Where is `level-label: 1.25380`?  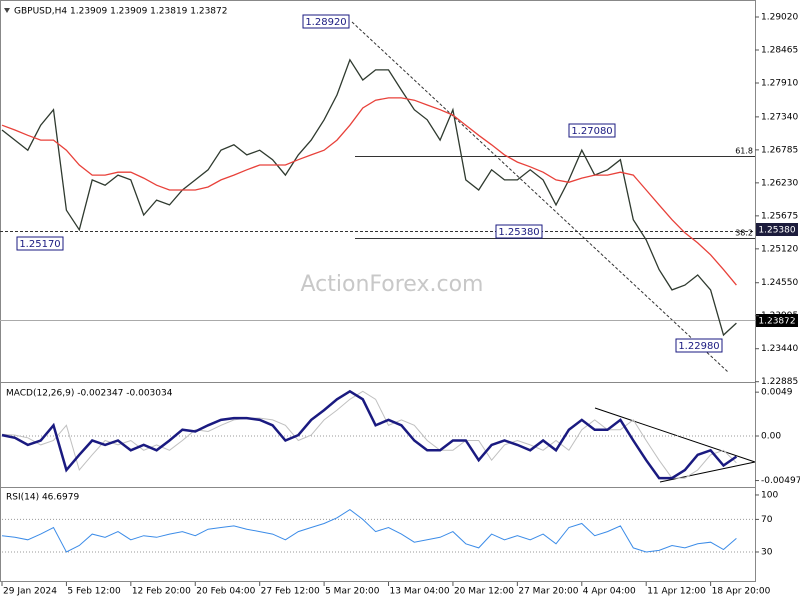
level-label: 1.25380 is located at coordinates (776, 231).